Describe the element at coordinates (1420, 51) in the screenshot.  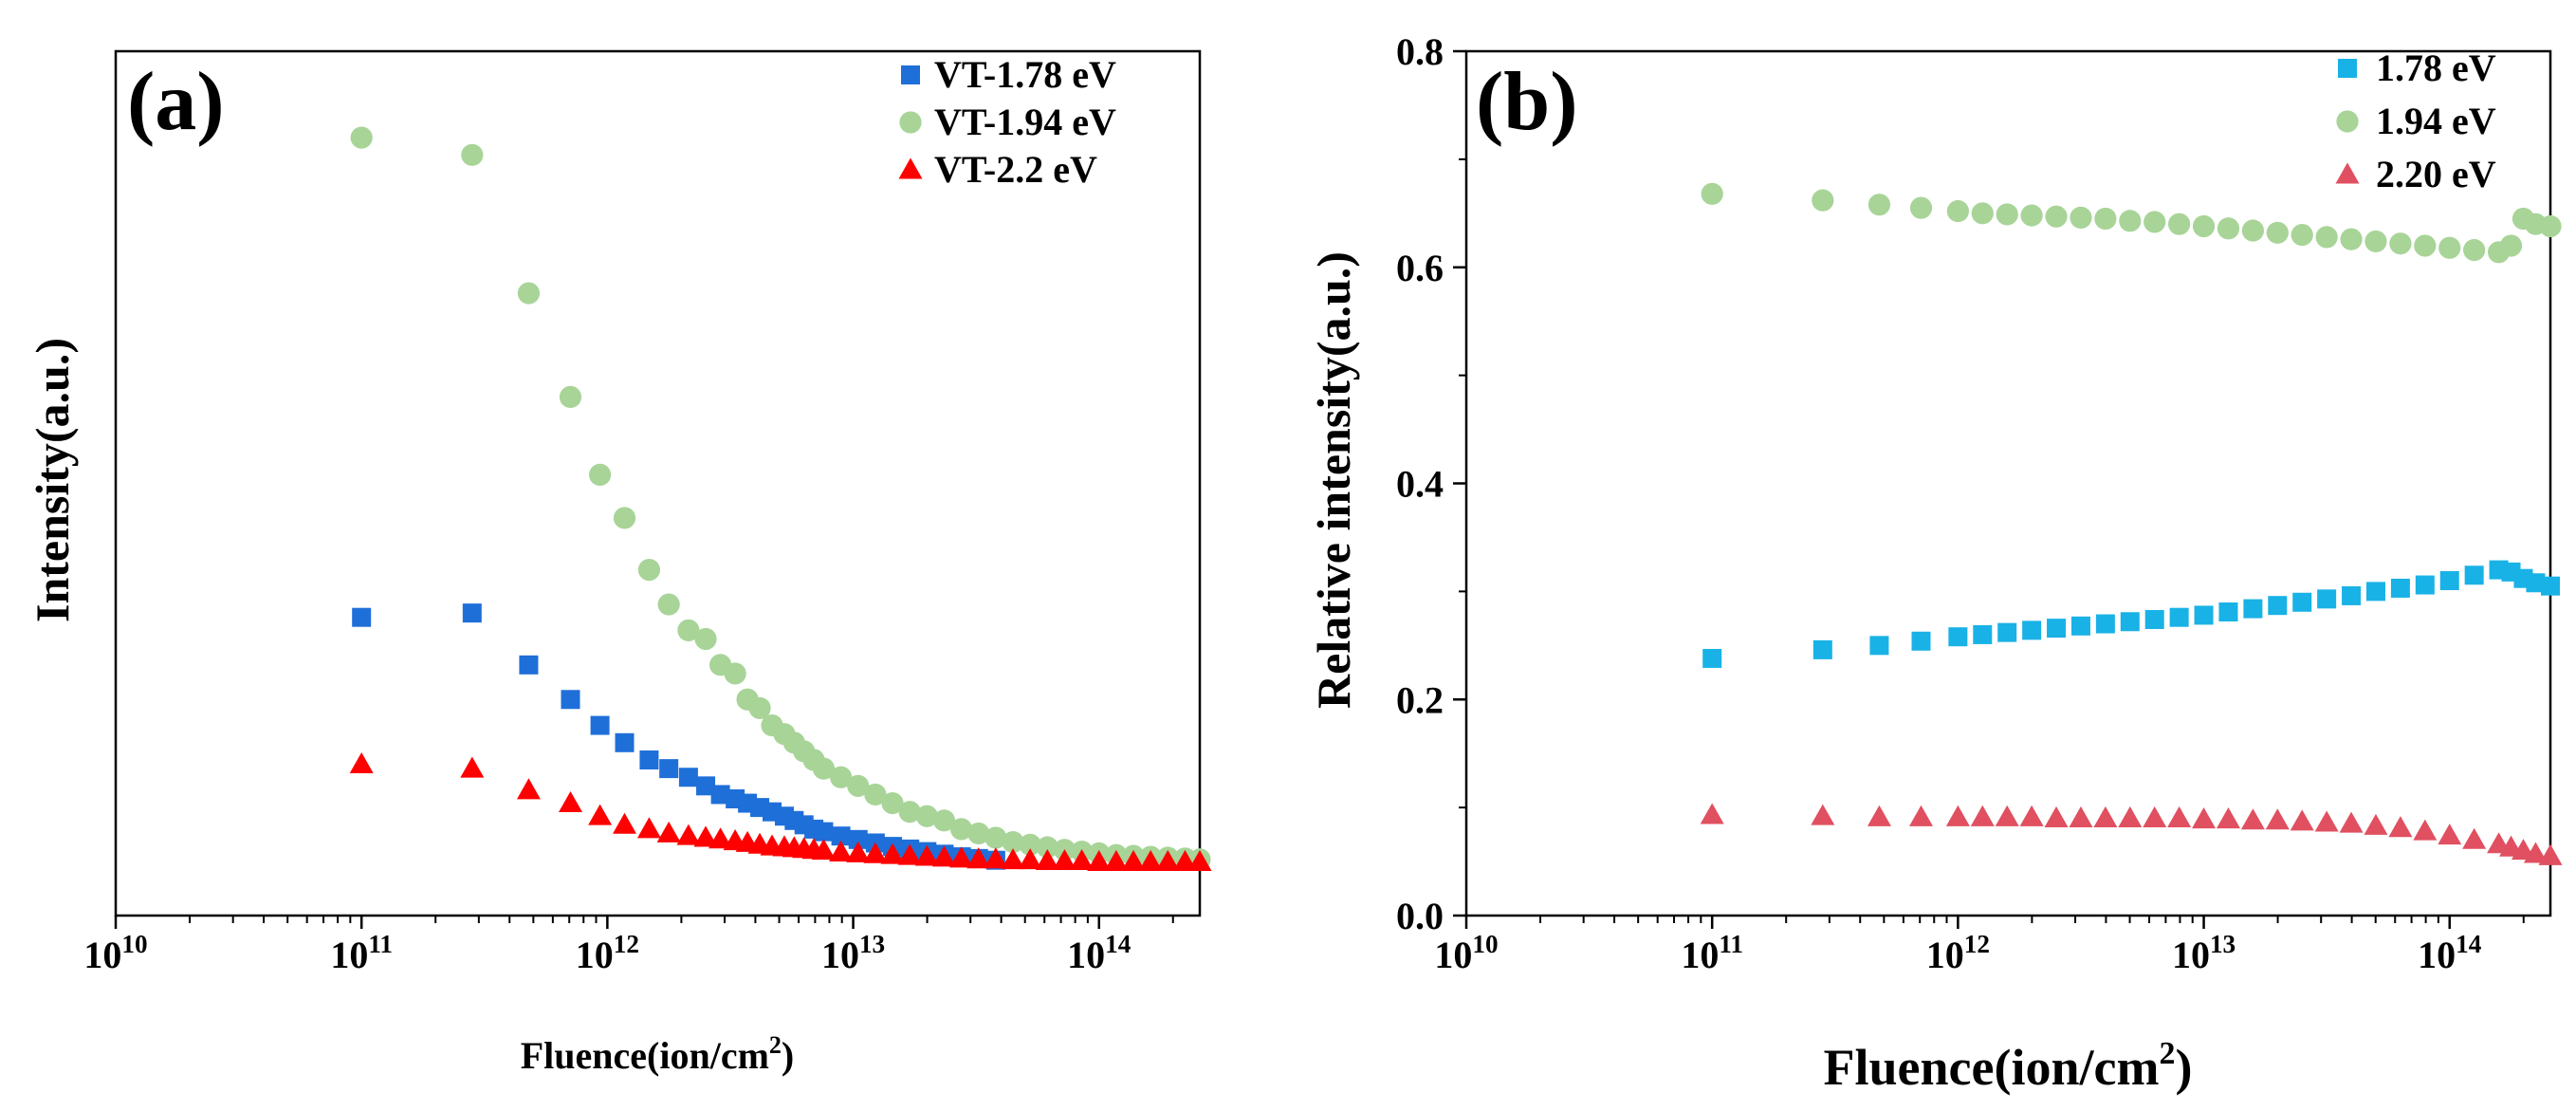
I see `y-tick-label: 0.8` at that location.